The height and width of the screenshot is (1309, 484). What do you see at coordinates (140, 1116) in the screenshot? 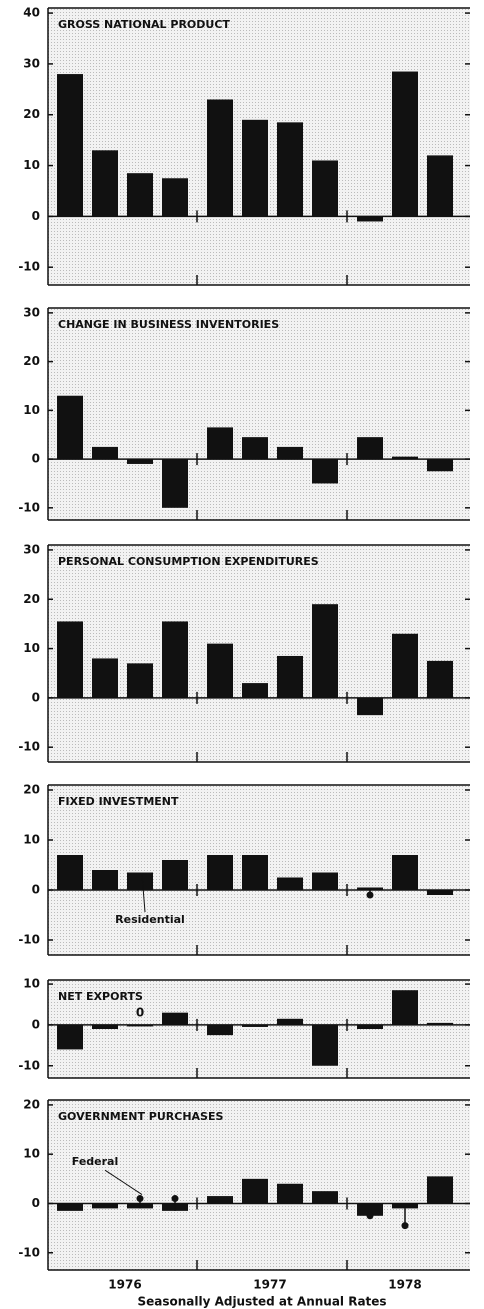
I see `panel-title: GOVERNMENT PURCHASES` at bounding box center [140, 1116].